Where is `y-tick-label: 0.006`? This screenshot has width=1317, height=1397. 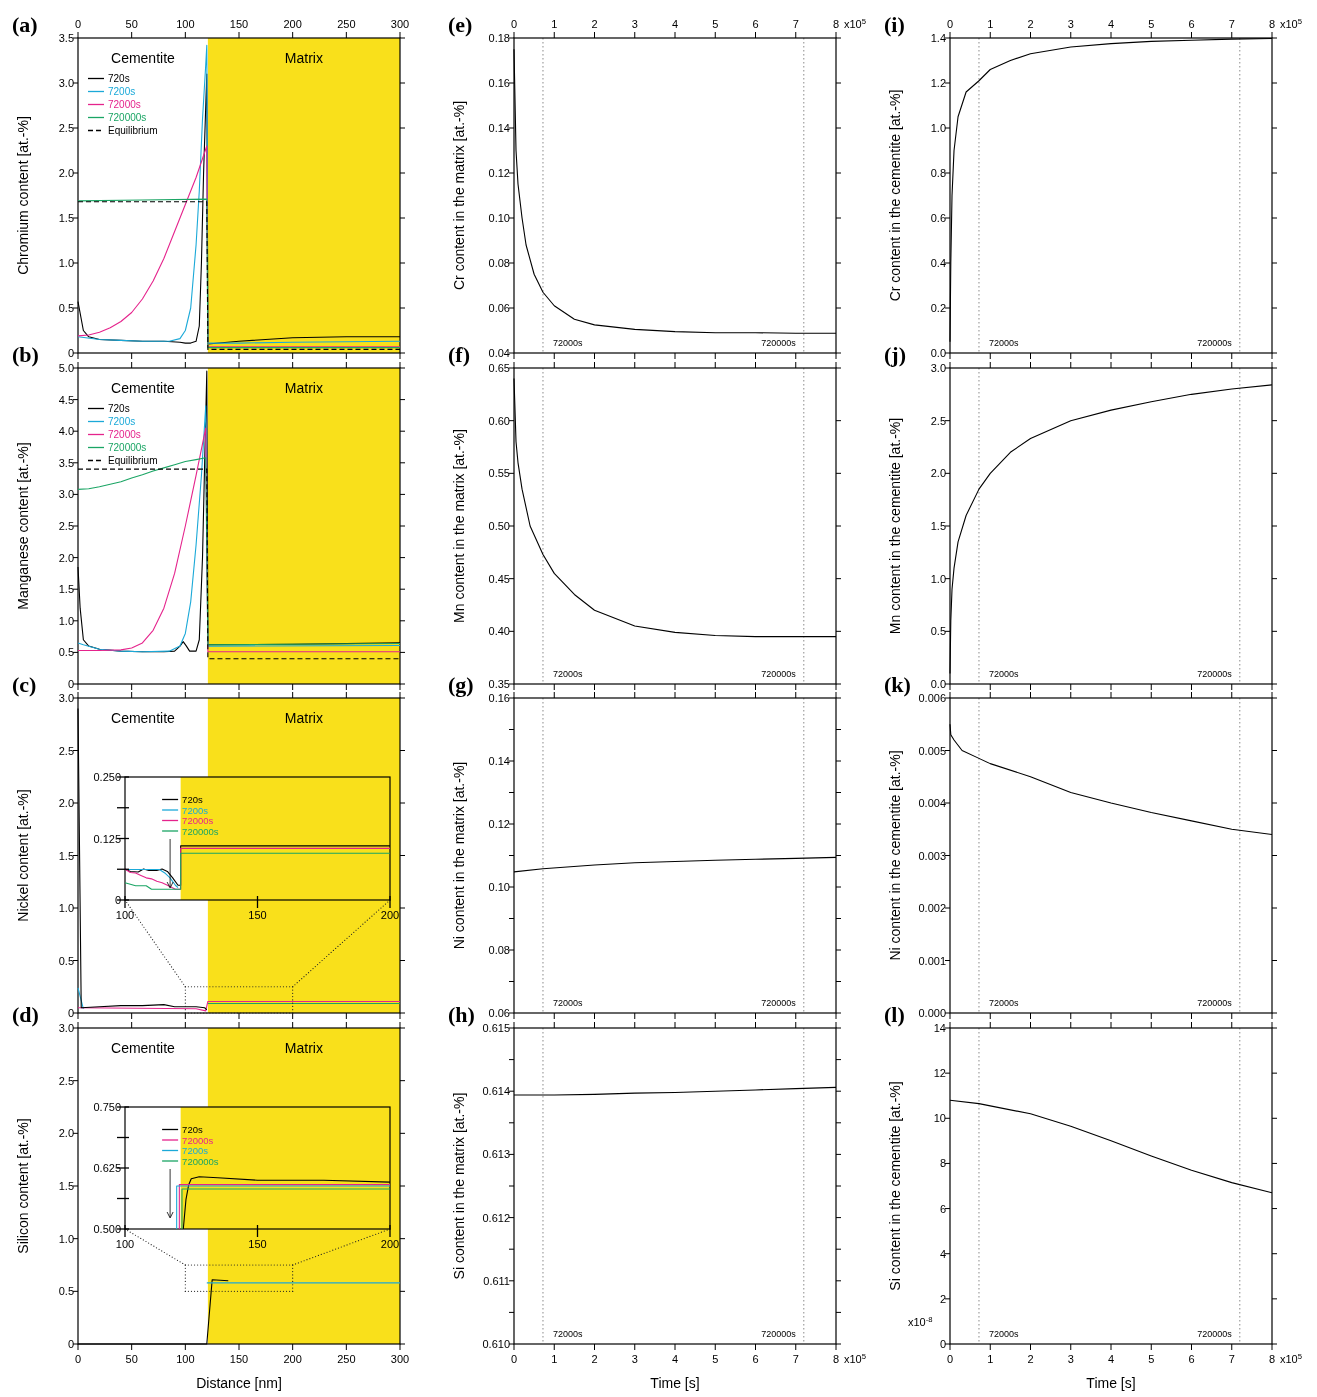 y-tick-label: 0.006 is located at coordinates (932, 698).